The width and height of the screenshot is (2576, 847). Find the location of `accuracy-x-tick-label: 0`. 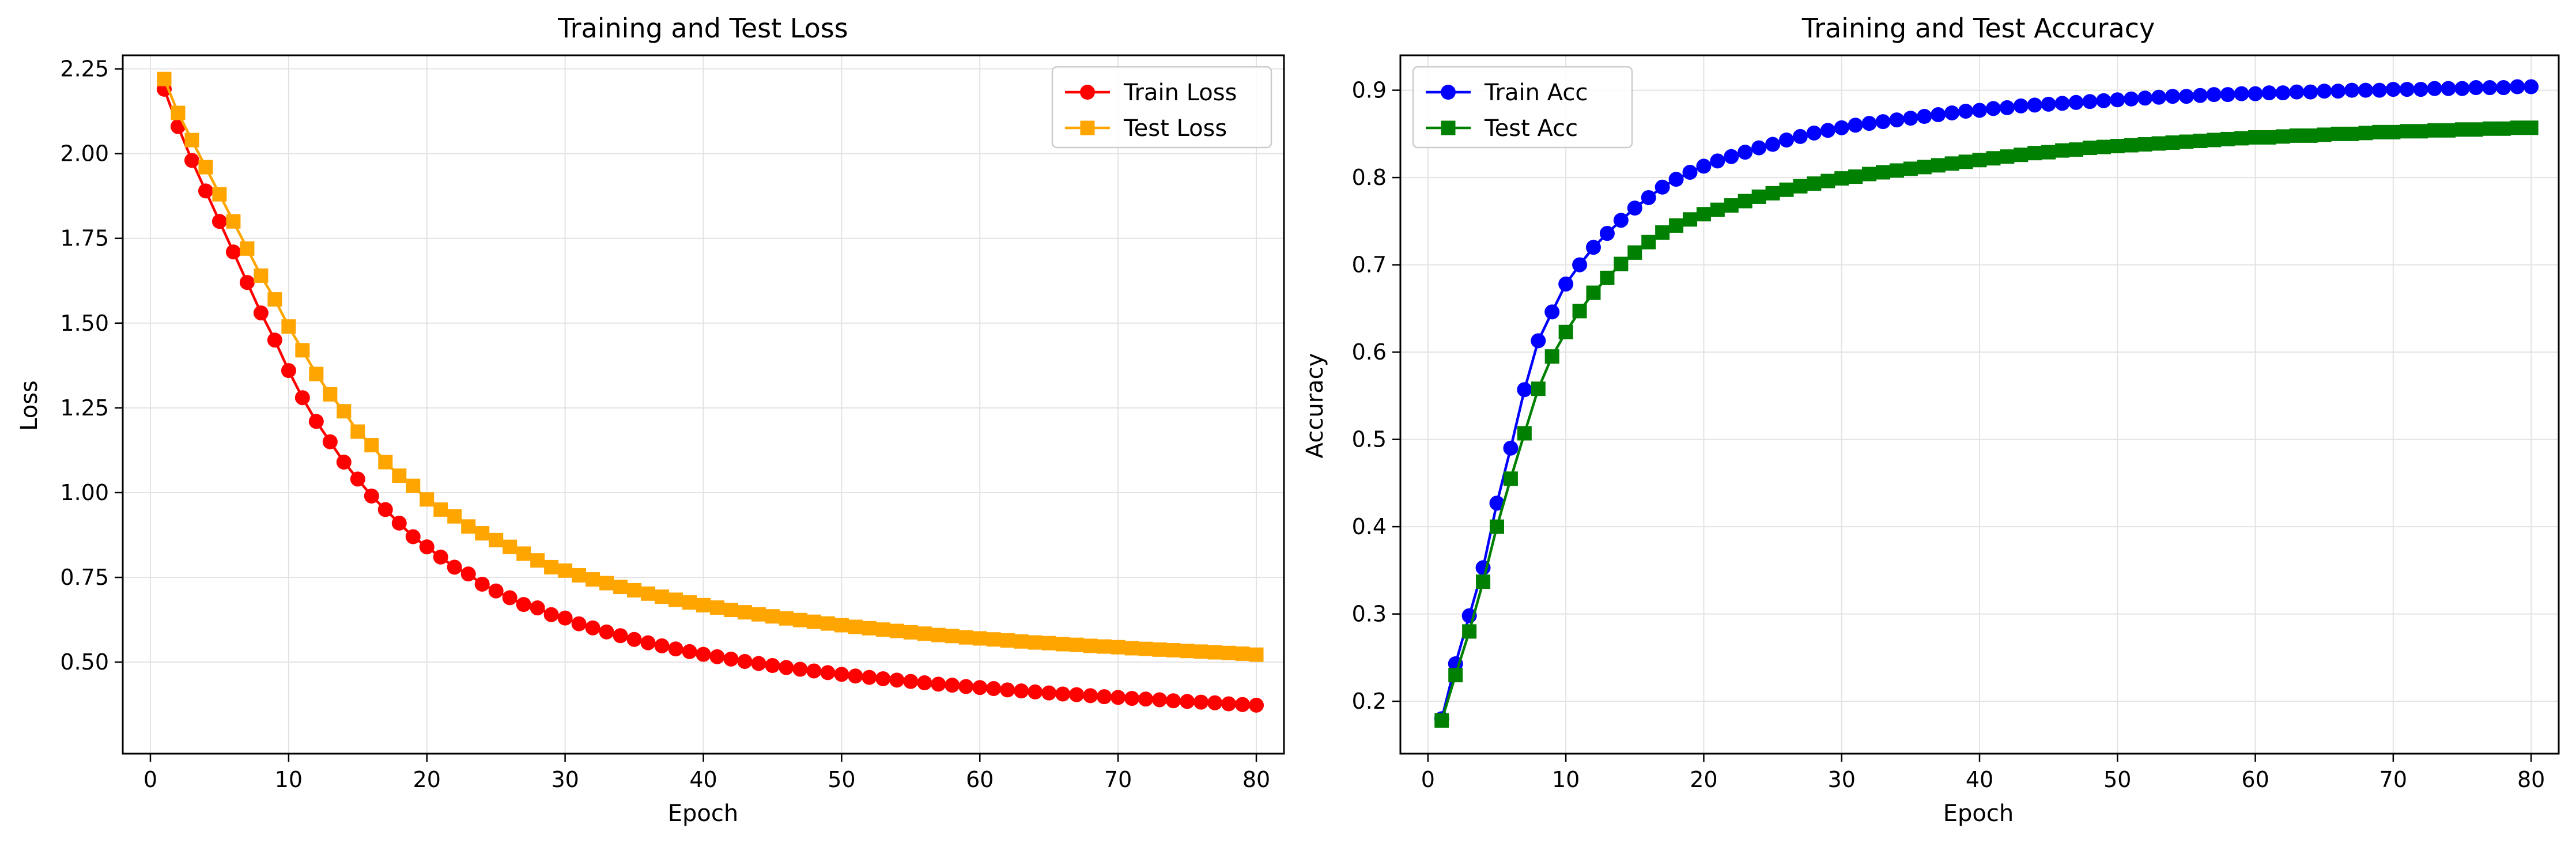

accuracy-x-tick-label: 0 is located at coordinates (1428, 779).